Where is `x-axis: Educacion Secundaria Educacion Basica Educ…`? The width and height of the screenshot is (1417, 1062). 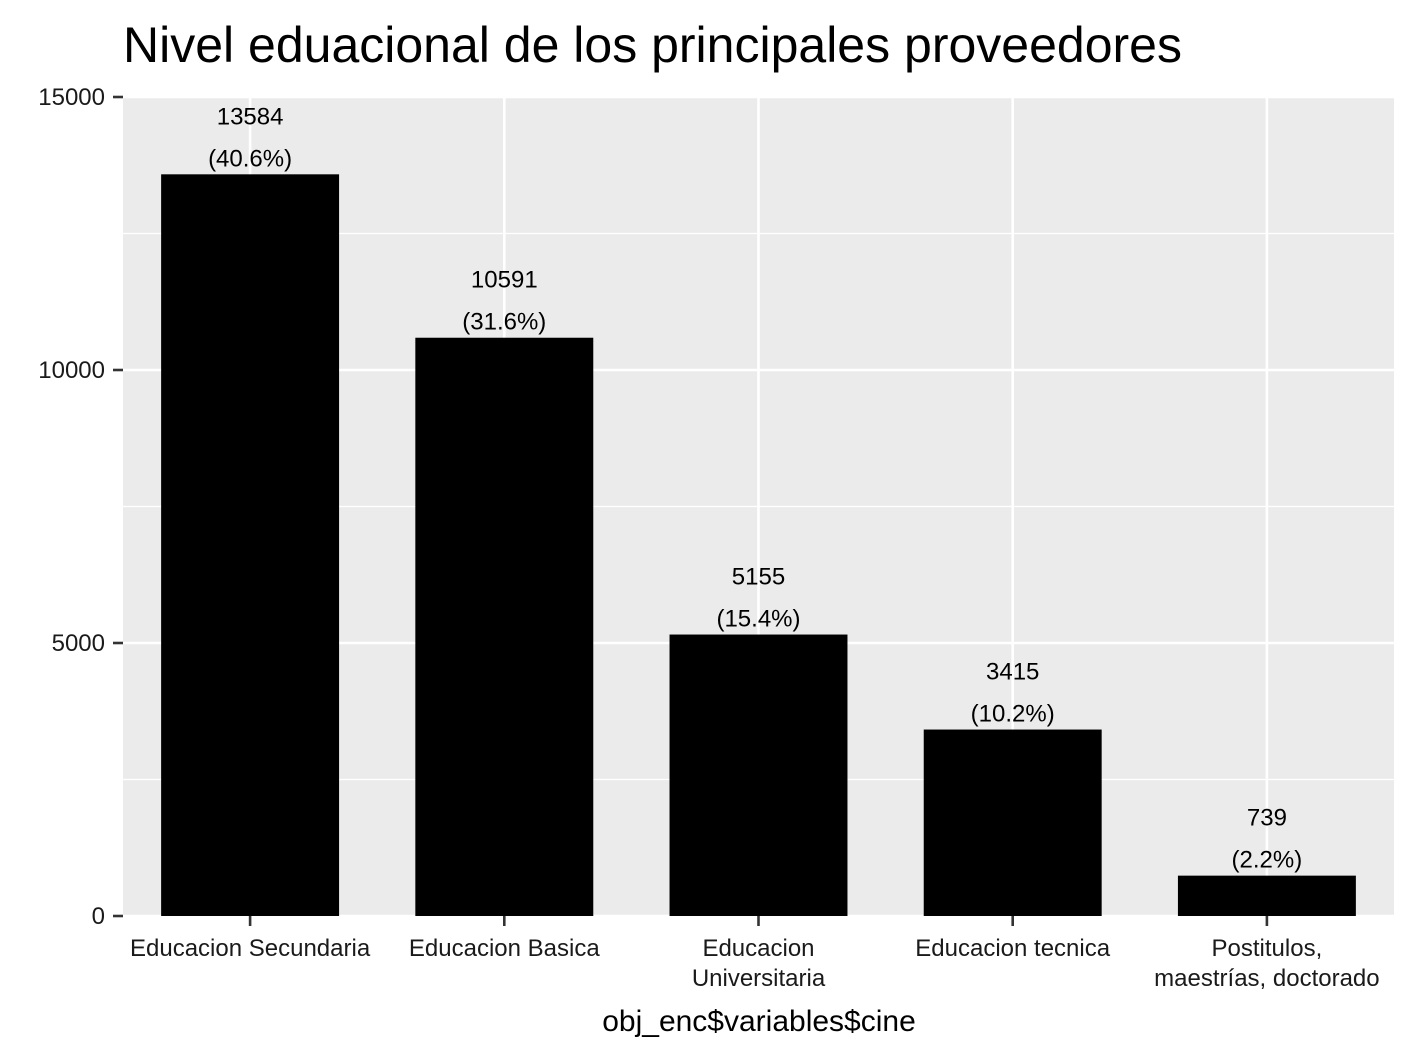 x-axis: Educacion Secundaria Educacion Basica Educ… is located at coordinates (755, 954).